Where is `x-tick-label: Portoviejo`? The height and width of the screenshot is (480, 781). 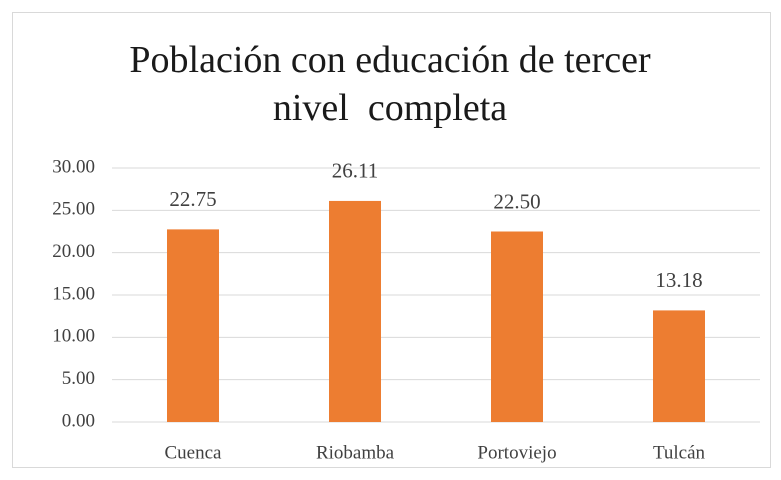
x-tick-label: Portoviejo is located at coordinates (516, 452).